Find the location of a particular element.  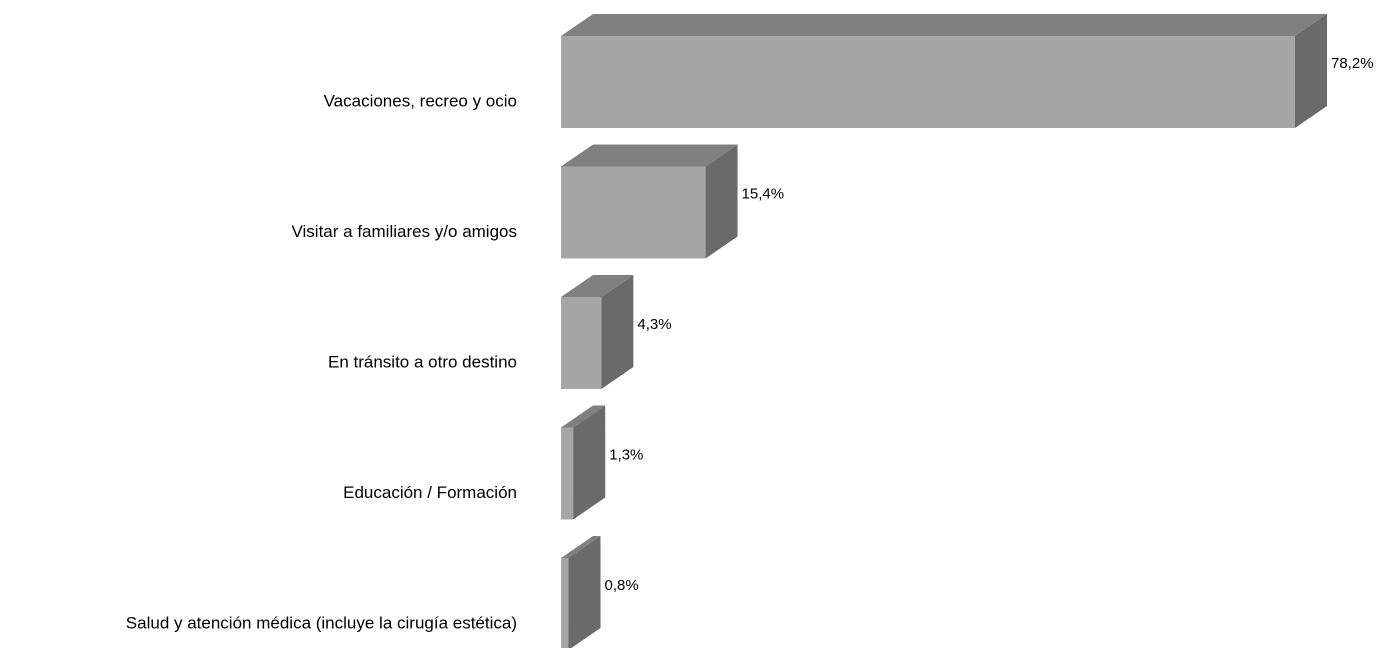

category-label: Vacaciones, recreo y ocio is located at coordinates (420, 100).